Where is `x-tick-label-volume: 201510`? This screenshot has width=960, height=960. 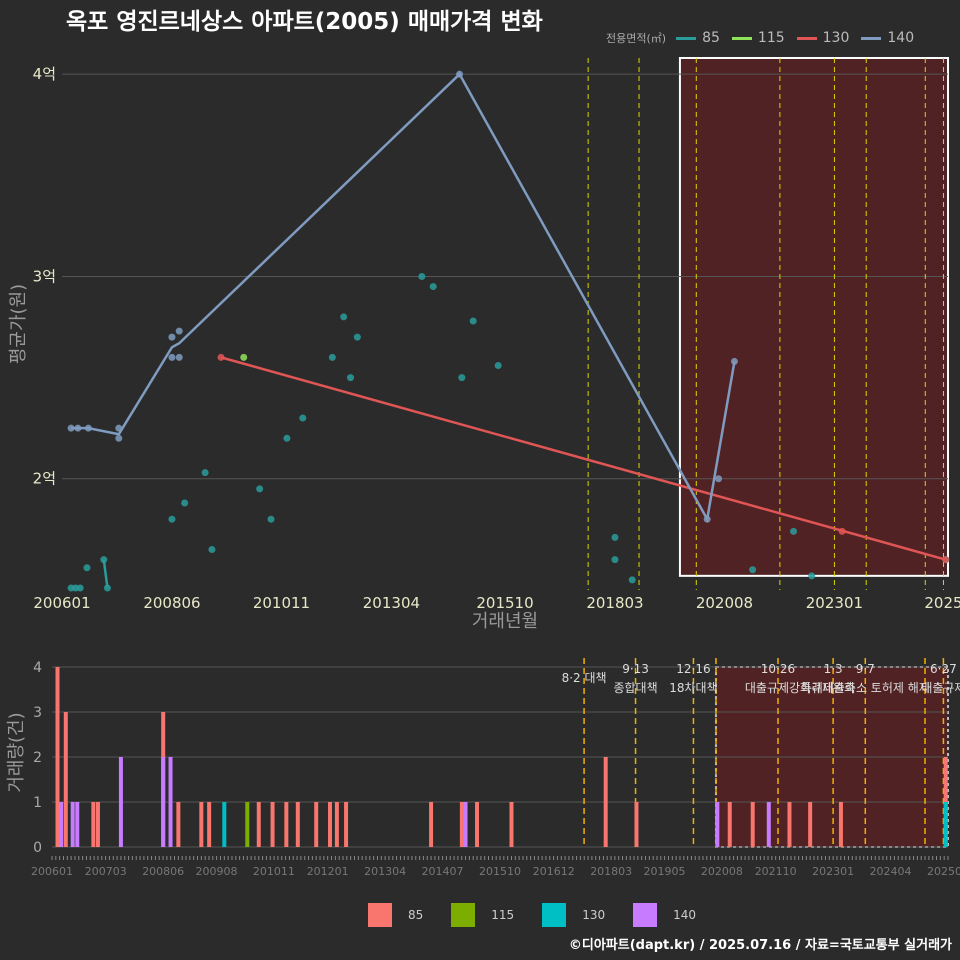
x-tick-label-volume: 201510 is located at coordinates (500, 871).